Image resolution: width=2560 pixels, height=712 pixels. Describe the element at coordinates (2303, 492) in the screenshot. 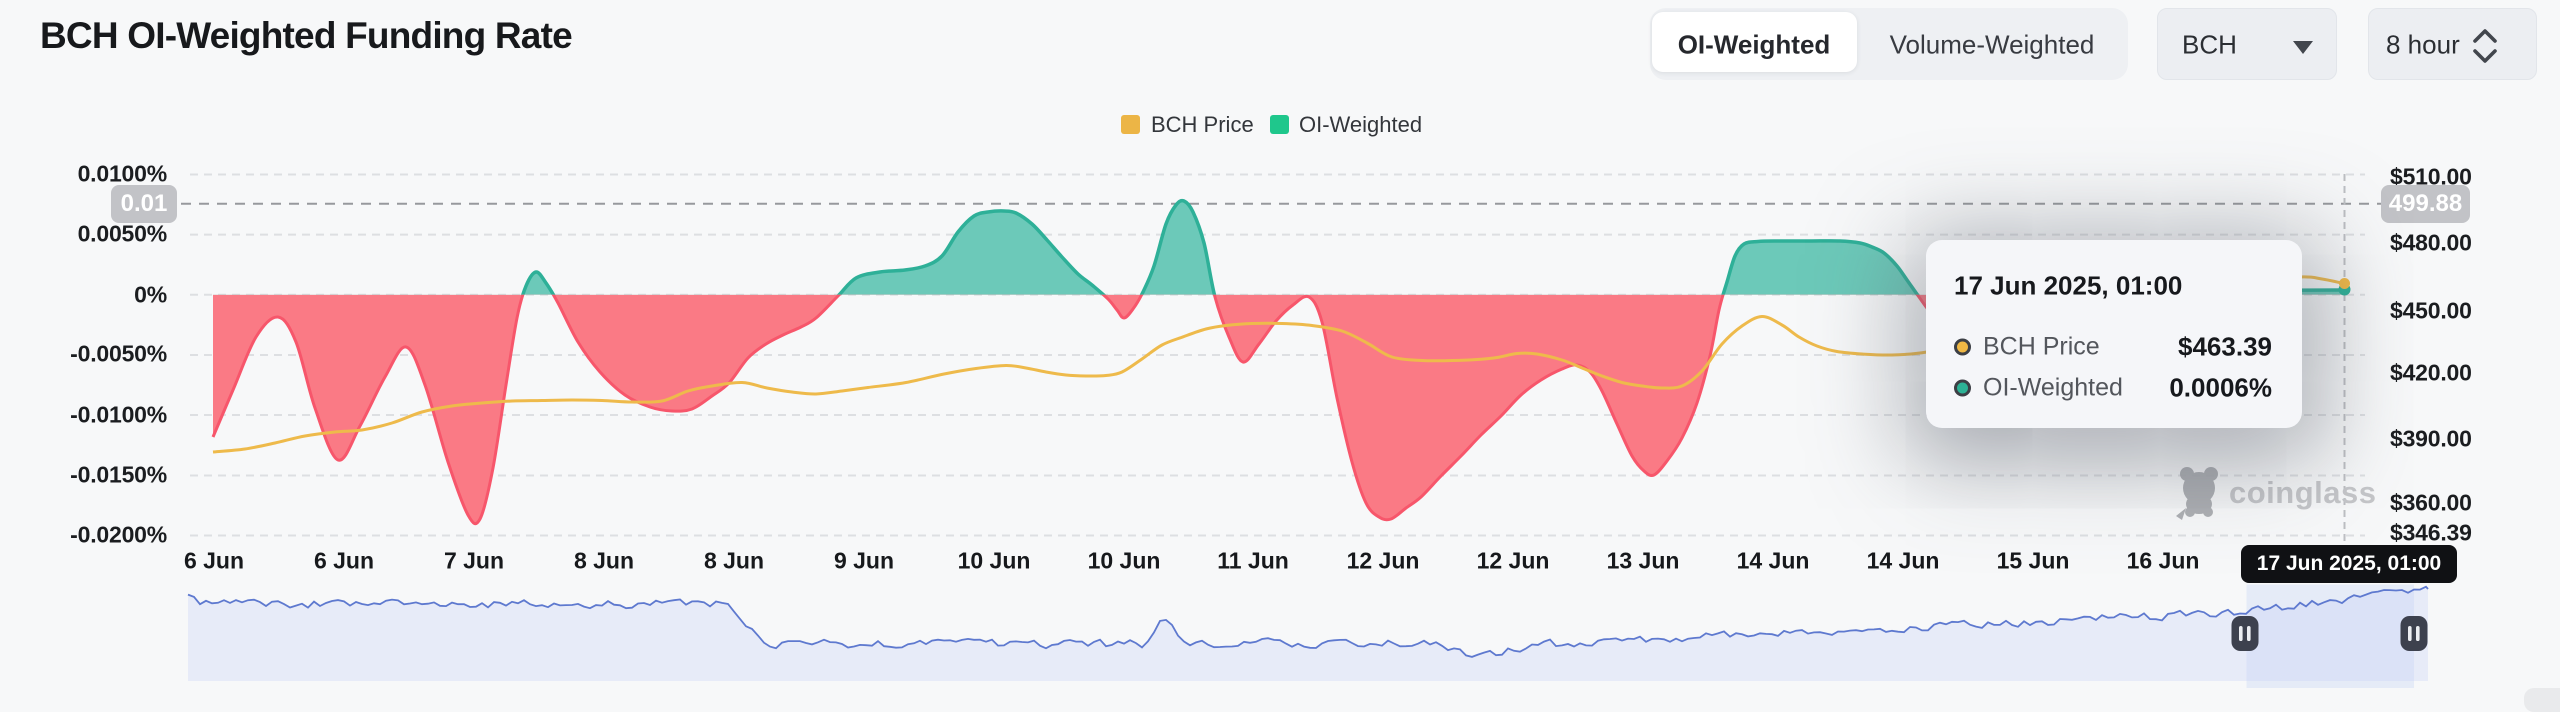

I see `svg-text: coinglass` at that location.